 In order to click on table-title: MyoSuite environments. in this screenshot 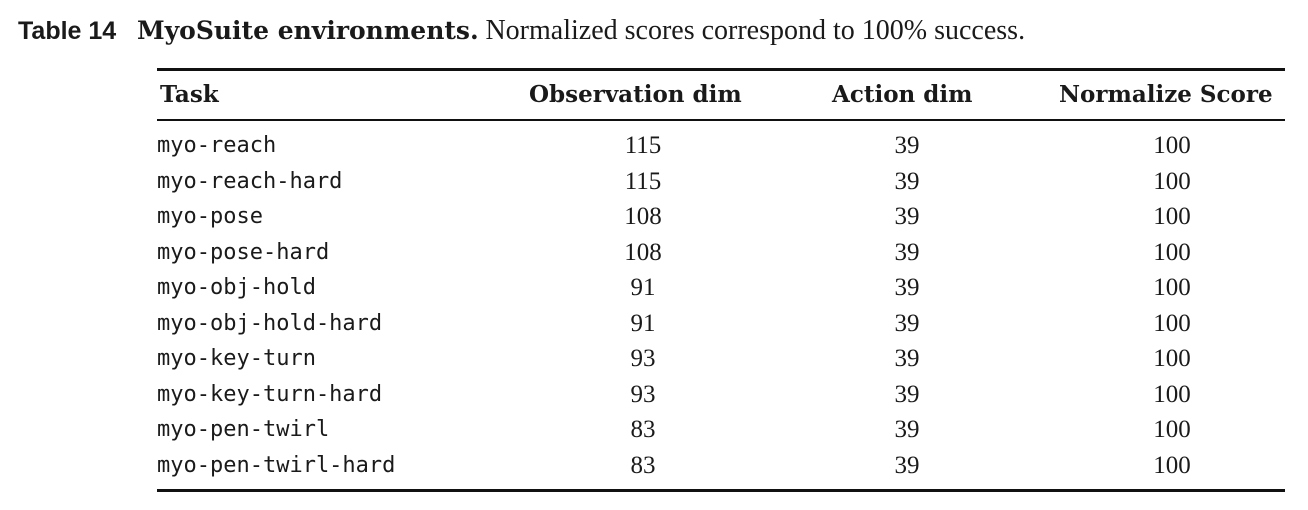, I will do `click(307, 30)`.